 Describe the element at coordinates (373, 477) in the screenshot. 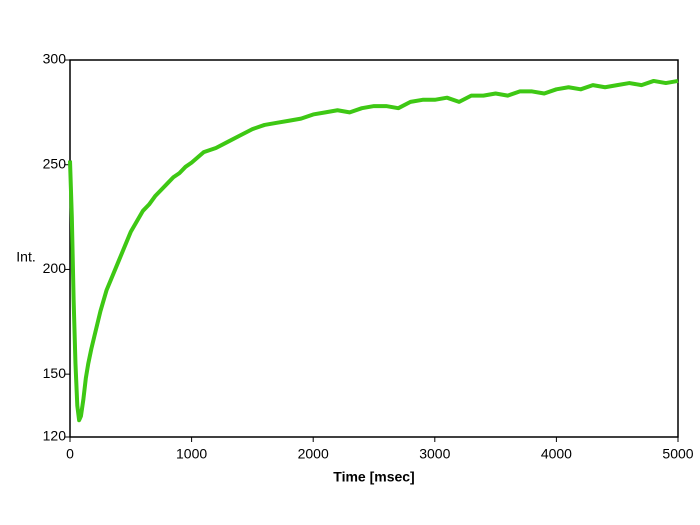

I see `x-axis-label: Time [msec]` at that location.